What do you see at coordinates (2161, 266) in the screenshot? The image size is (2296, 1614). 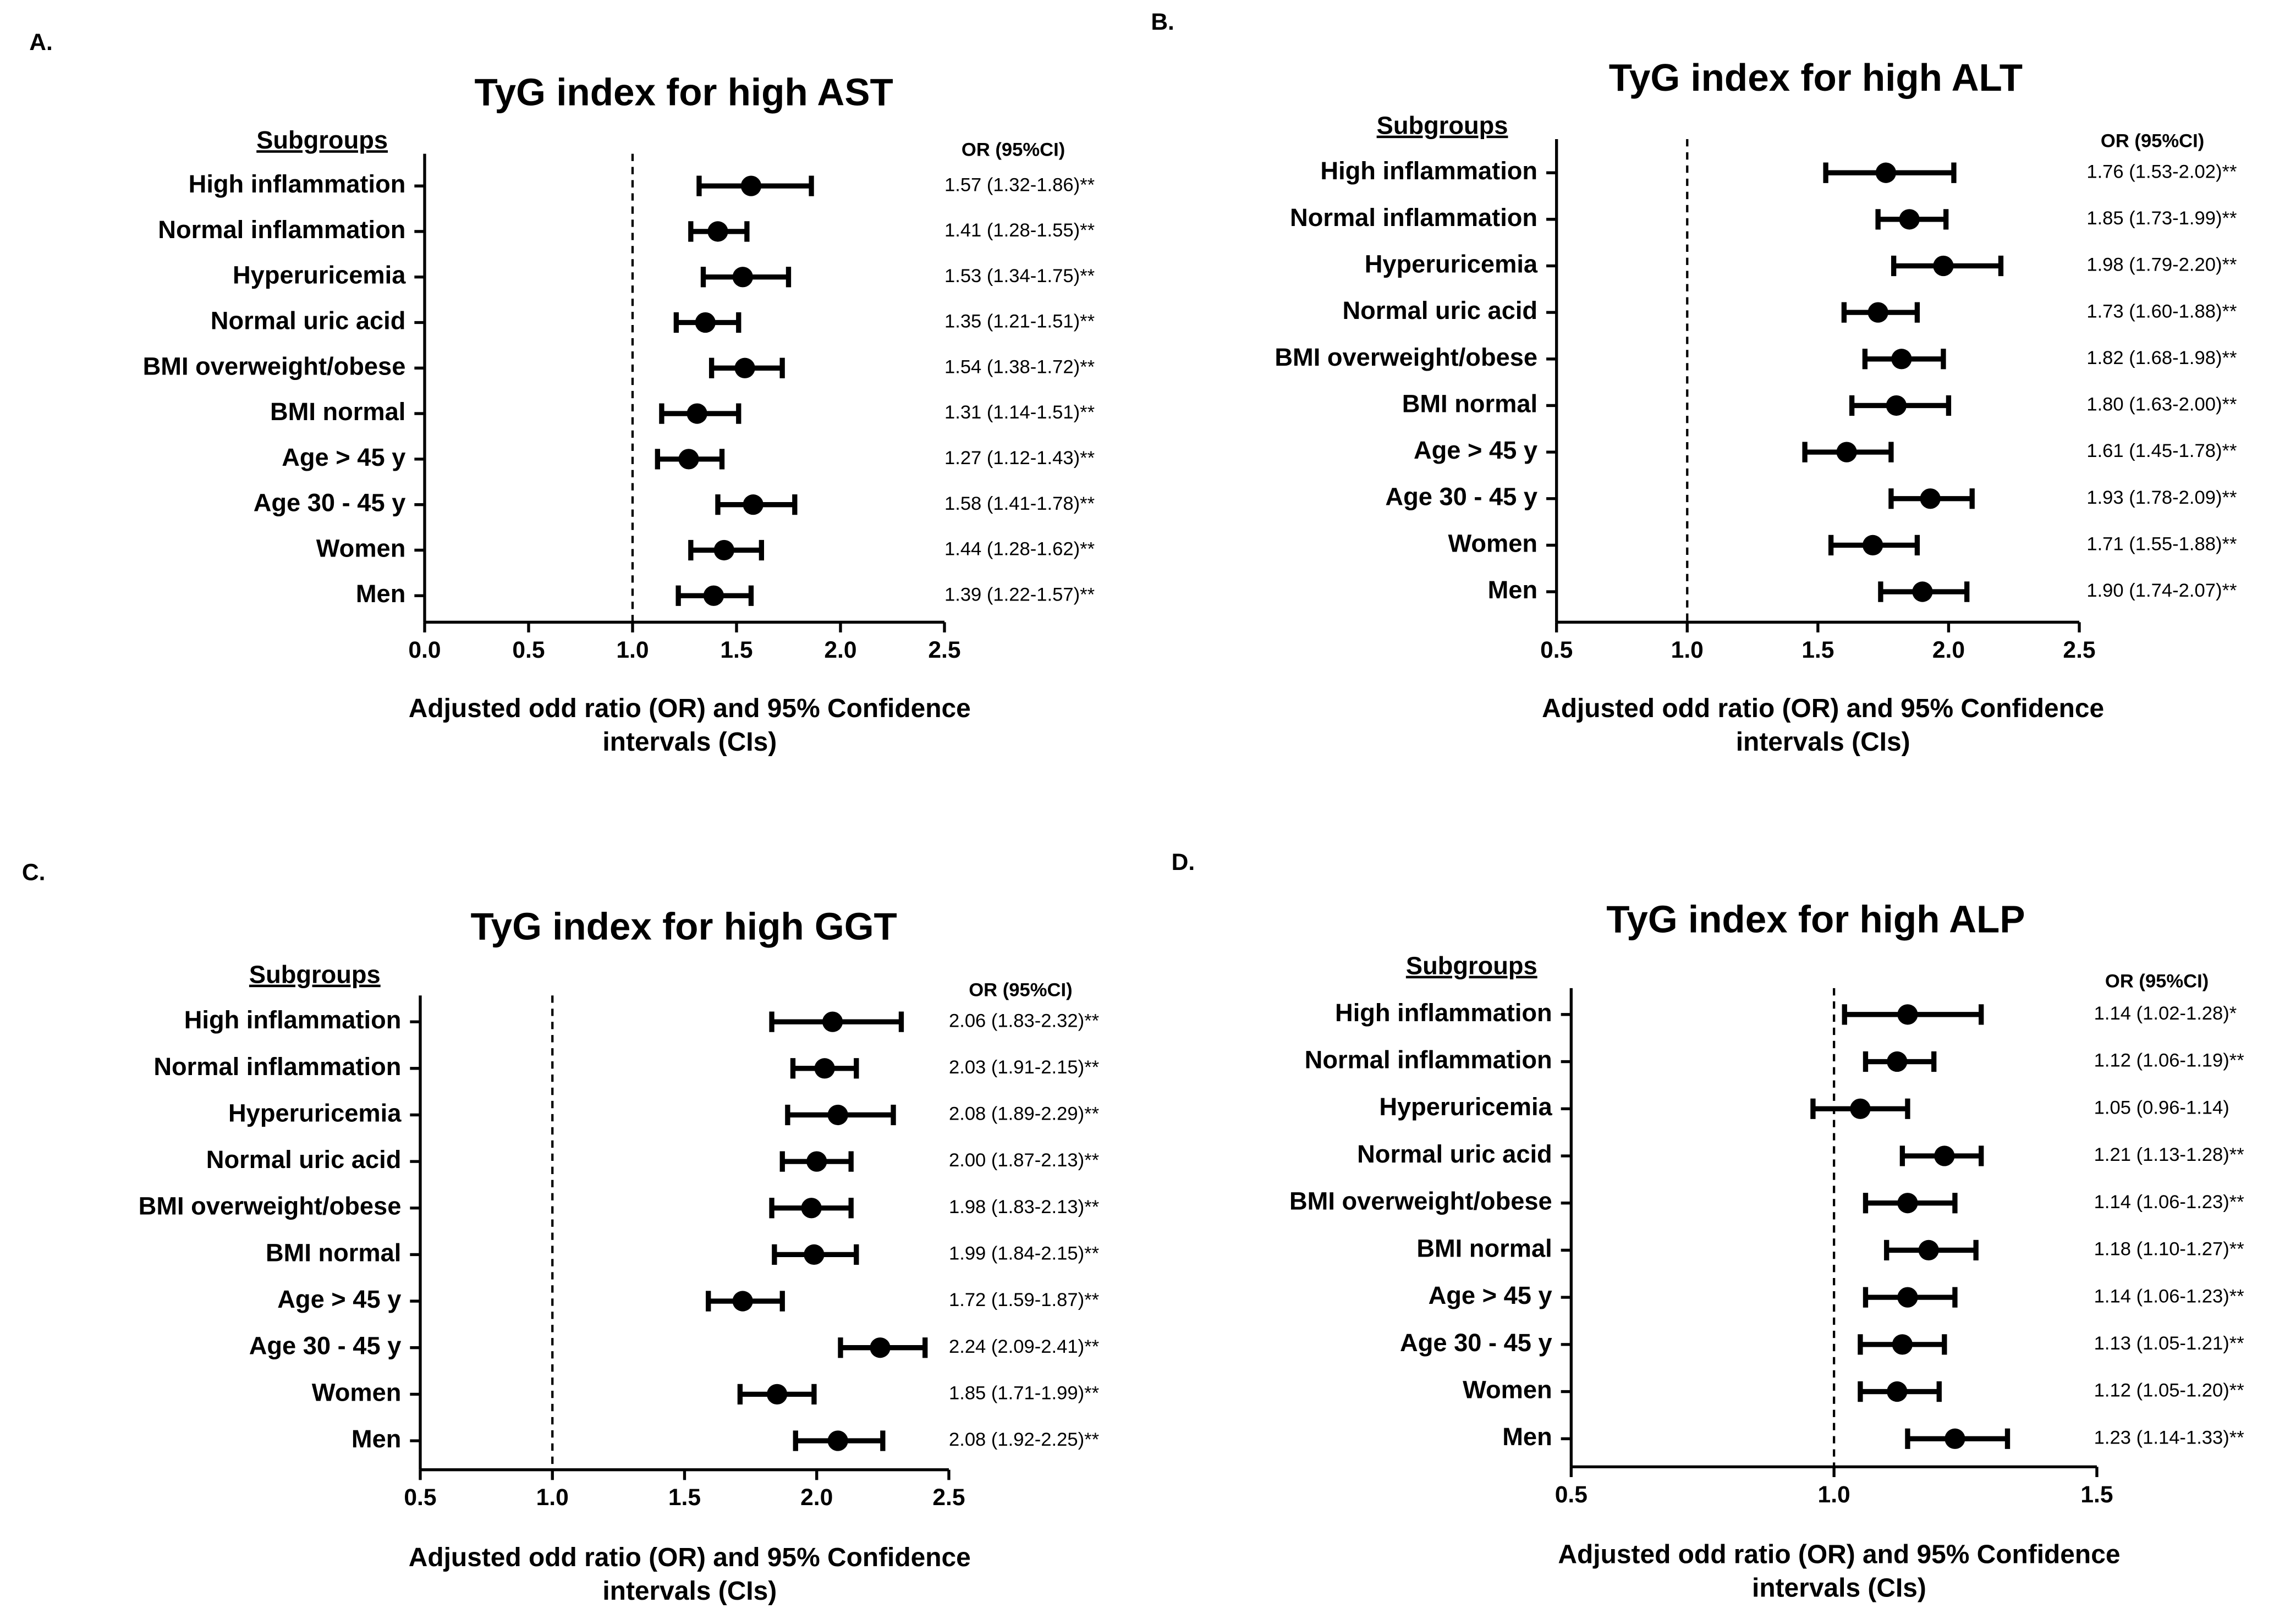 I see `value-label: 1.98 (1.79-2.20)**` at bounding box center [2161, 266].